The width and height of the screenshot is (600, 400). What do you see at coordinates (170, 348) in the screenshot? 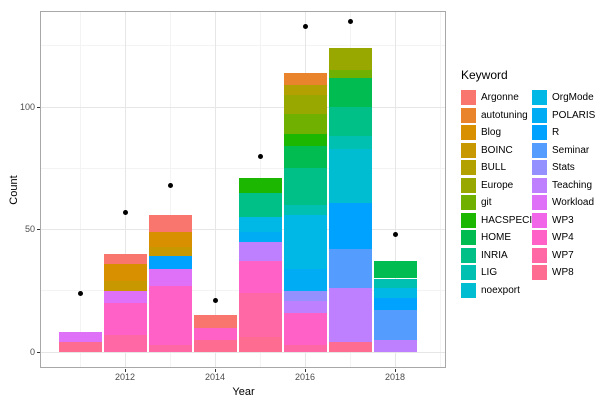
I see `bar-2013-segment-WP7` at bounding box center [170, 348].